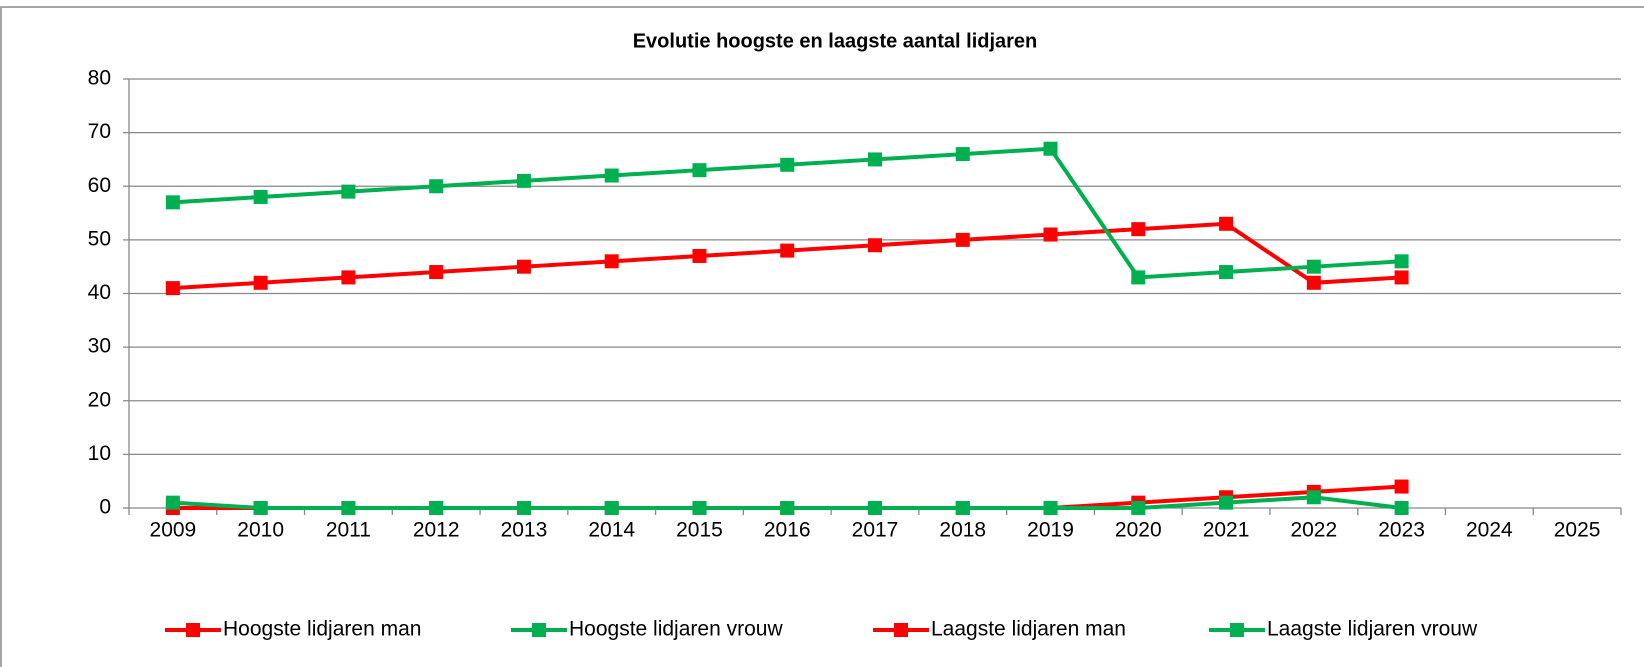 This screenshot has height=667, width=1644. What do you see at coordinates (173, 530) in the screenshot?
I see `x-tick-label: 2009` at bounding box center [173, 530].